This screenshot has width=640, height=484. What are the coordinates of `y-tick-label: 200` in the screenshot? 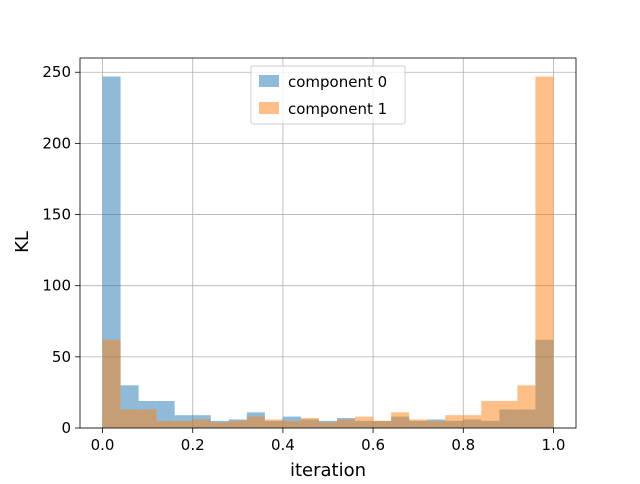 It's located at (56, 143).